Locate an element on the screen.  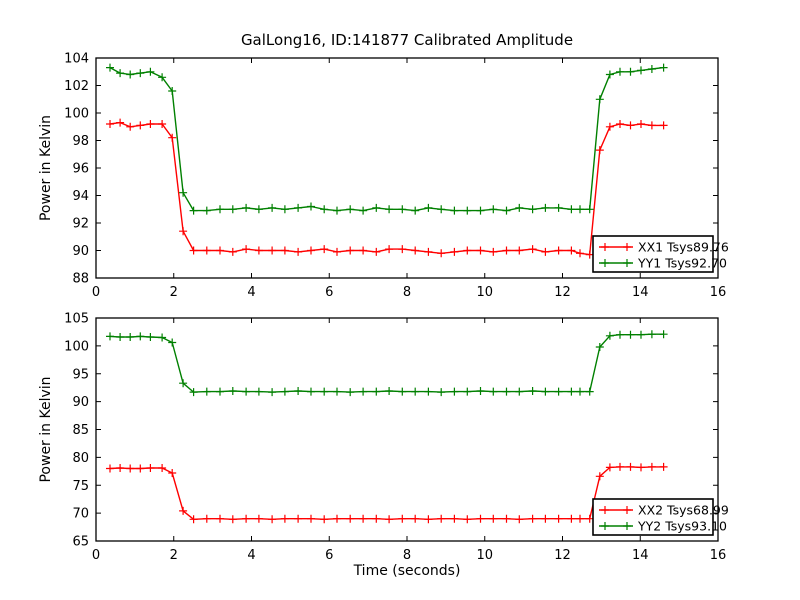
y-tick-label: 98 is located at coordinates (80, 141).